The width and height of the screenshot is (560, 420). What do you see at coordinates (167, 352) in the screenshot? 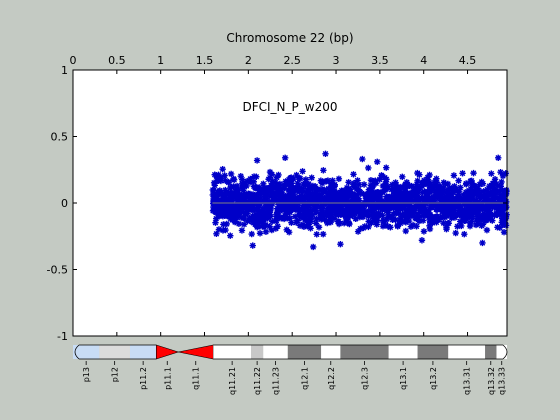
I see `band-p11.1` at bounding box center [167, 352].